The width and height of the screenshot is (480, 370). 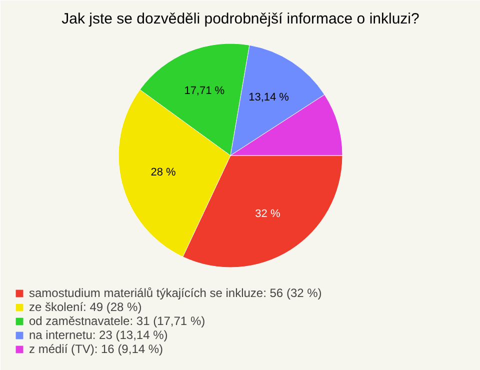 What do you see at coordinates (85, 307) in the screenshot?
I see `legend-label: ze školení: 49 (28 %)` at bounding box center [85, 307].